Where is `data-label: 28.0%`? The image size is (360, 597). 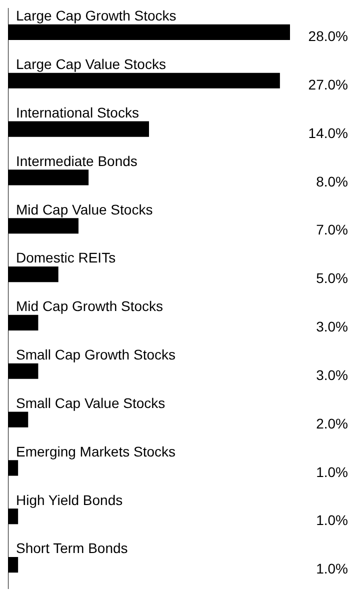 data-label: 28.0% is located at coordinates (328, 36).